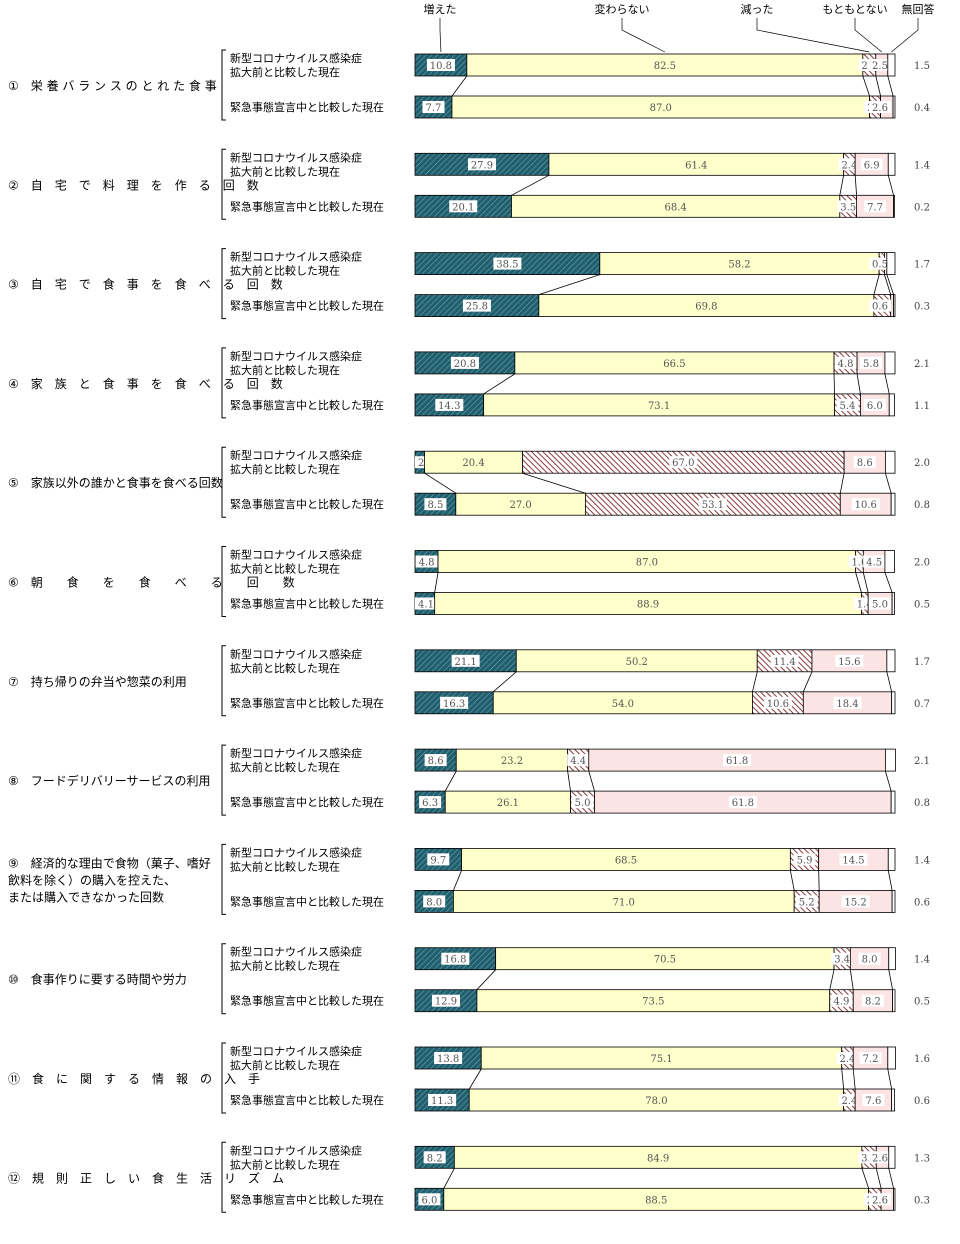 The height and width of the screenshot is (1244, 960). I want to click on value-label: 3.4, so click(842, 960).